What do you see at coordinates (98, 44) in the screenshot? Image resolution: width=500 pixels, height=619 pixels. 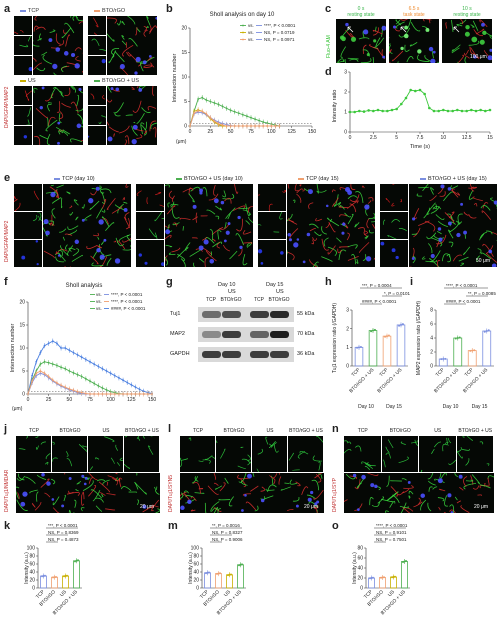 I see `channel-green-image` at bounding box center [98, 44].